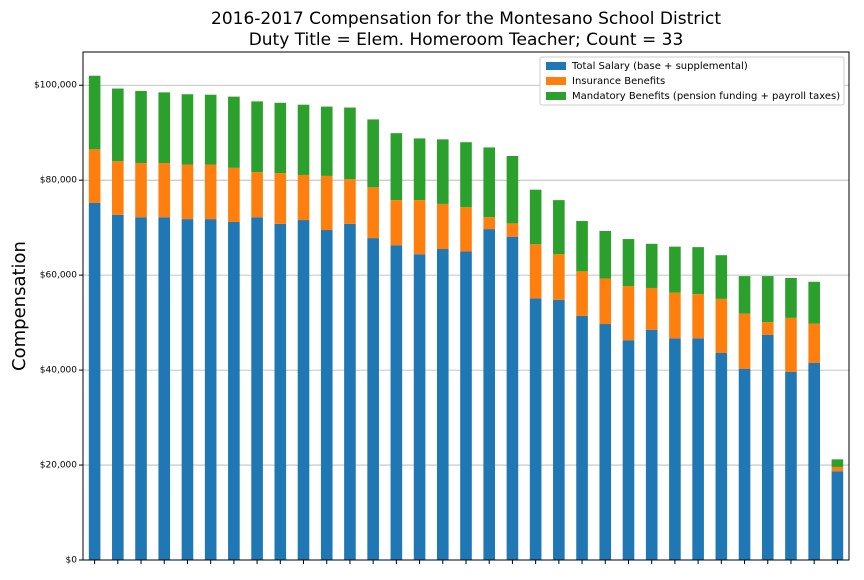 Image resolution: width=864 pixels, height=580 pixels. I want to click on y-tick-label: $40,000, so click(58, 371).